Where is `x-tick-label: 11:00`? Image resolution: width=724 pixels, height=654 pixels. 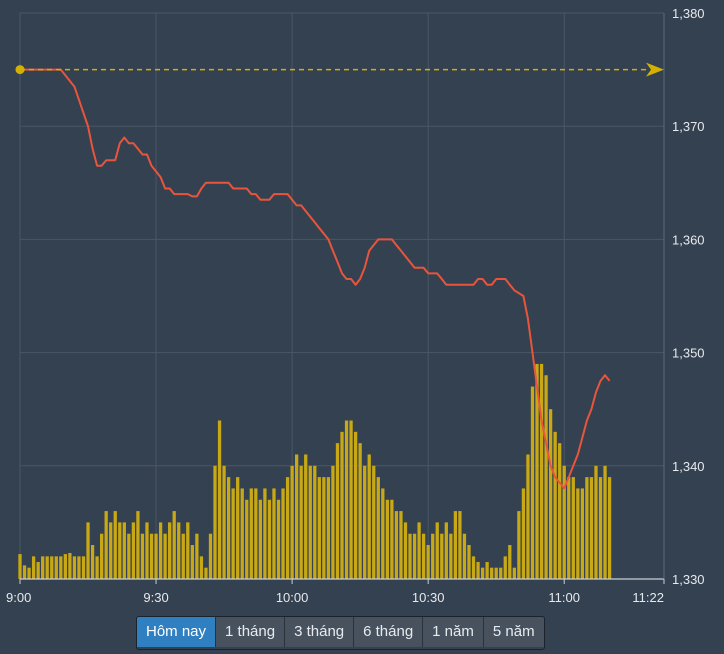 x-tick-label: 11:00 is located at coordinates (564, 597).